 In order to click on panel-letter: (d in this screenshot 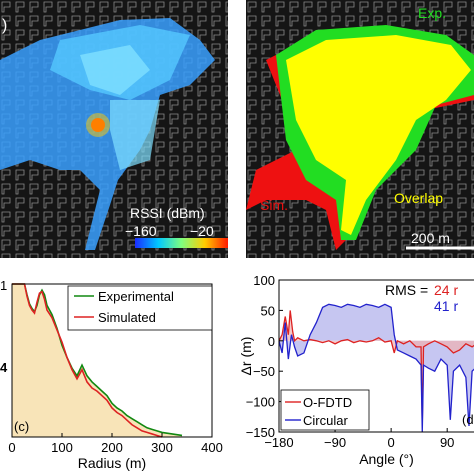, I will do `click(468, 419)`.